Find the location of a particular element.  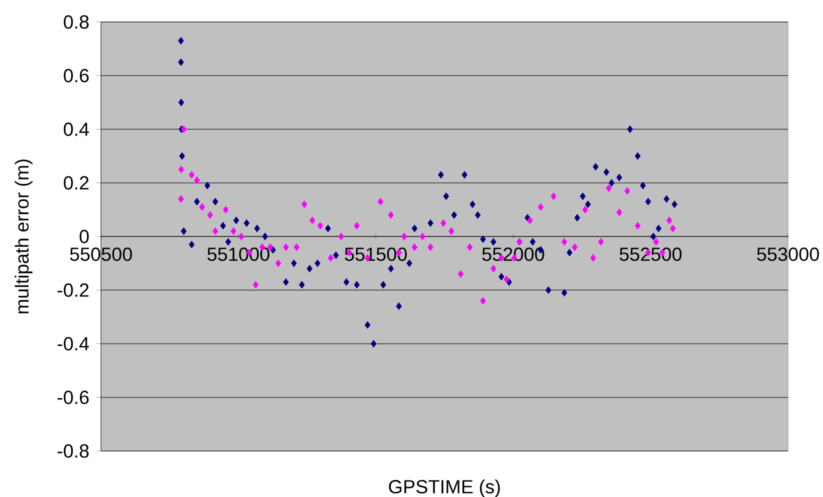

y-tick-label: 0.8 is located at coordinates (76, 22).